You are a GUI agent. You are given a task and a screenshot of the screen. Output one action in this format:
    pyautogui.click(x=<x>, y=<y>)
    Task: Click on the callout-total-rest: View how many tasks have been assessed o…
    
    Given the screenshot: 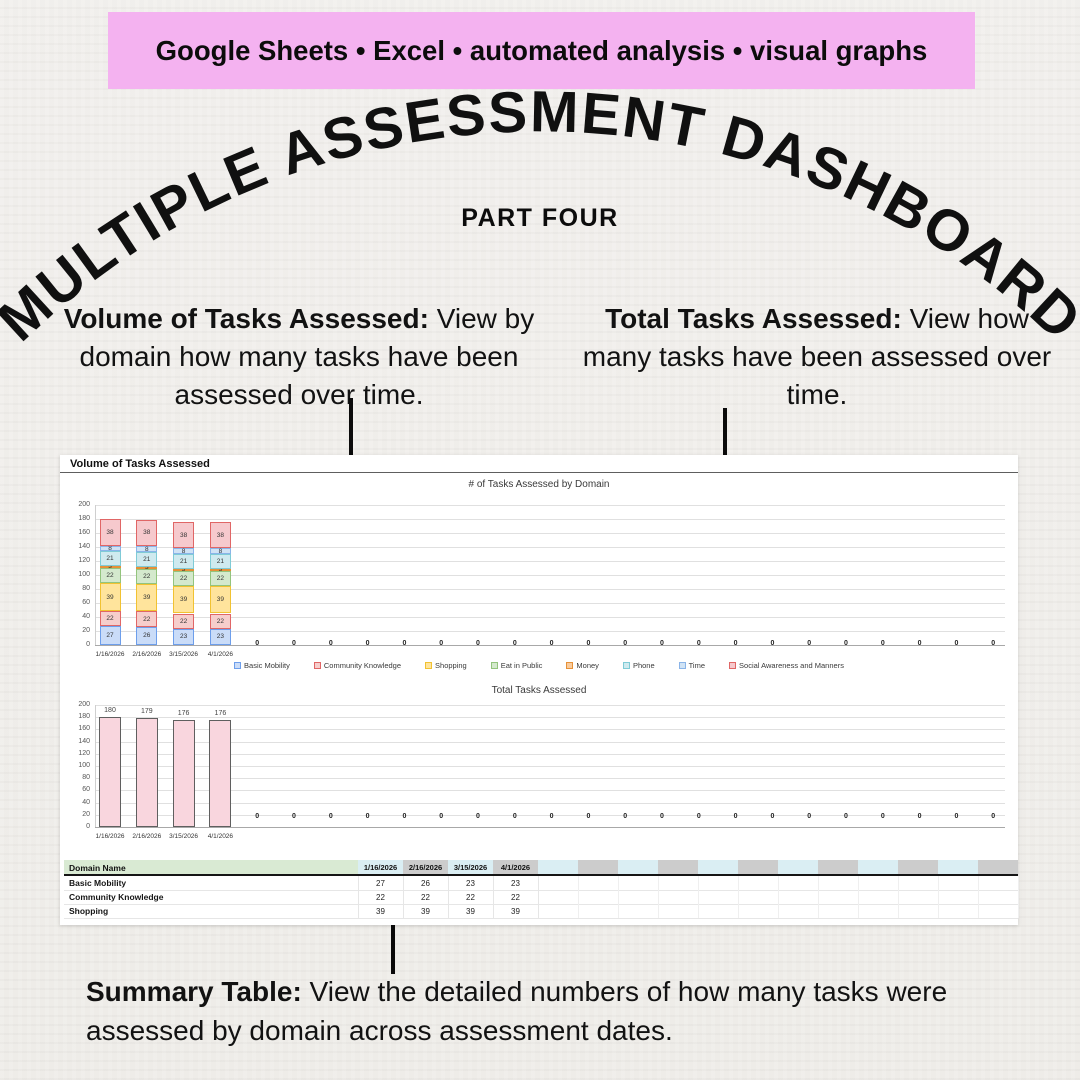 What is the action you would take?
    pyautogui.click(x=817, y=356)
    